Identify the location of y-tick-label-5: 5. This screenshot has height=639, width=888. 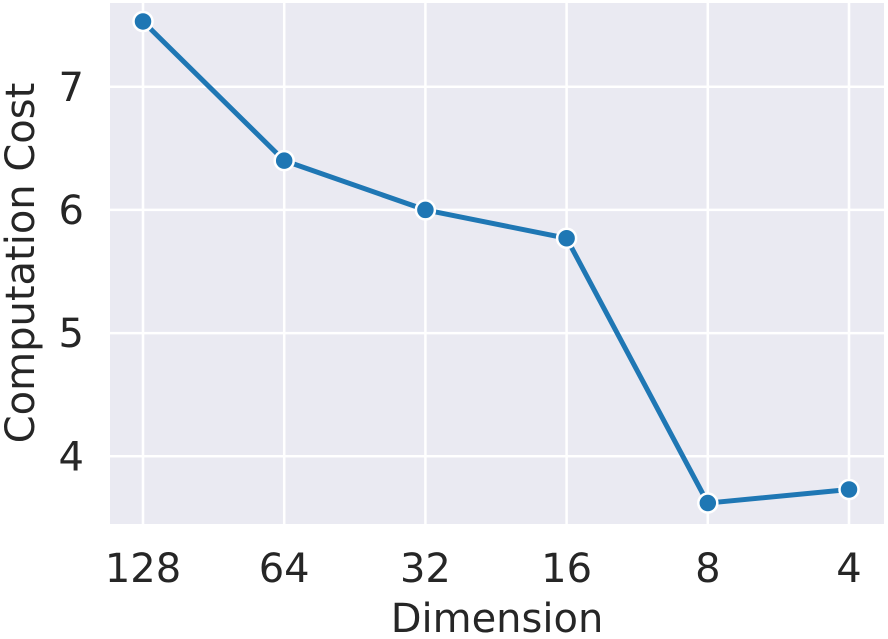
(71, 334).